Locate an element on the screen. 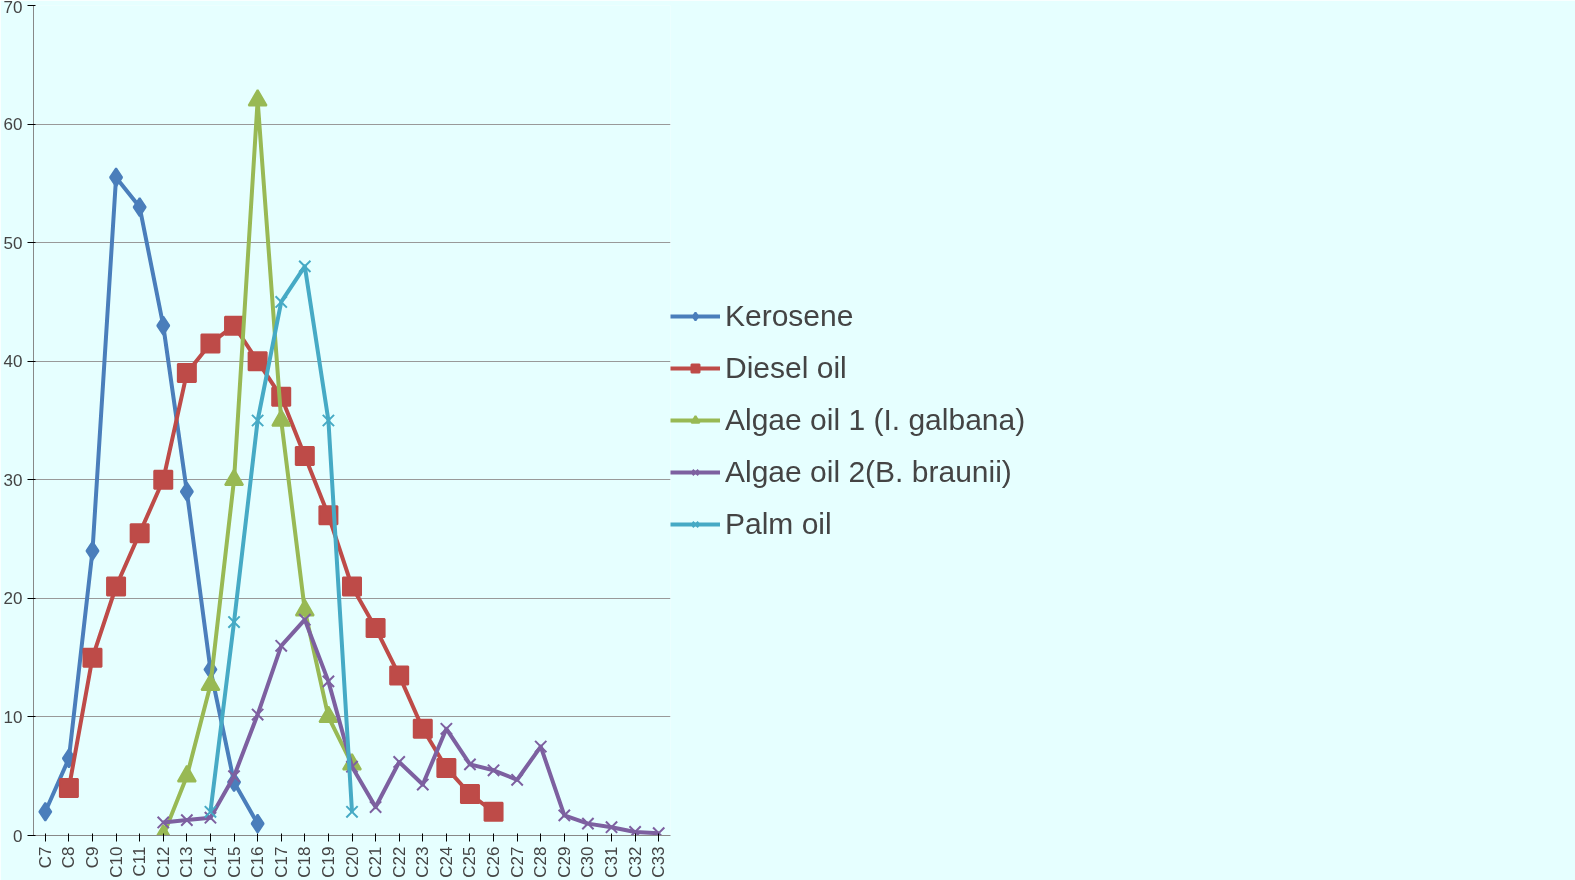  x-tick-label: C12 is located at coordinates (163, 862).